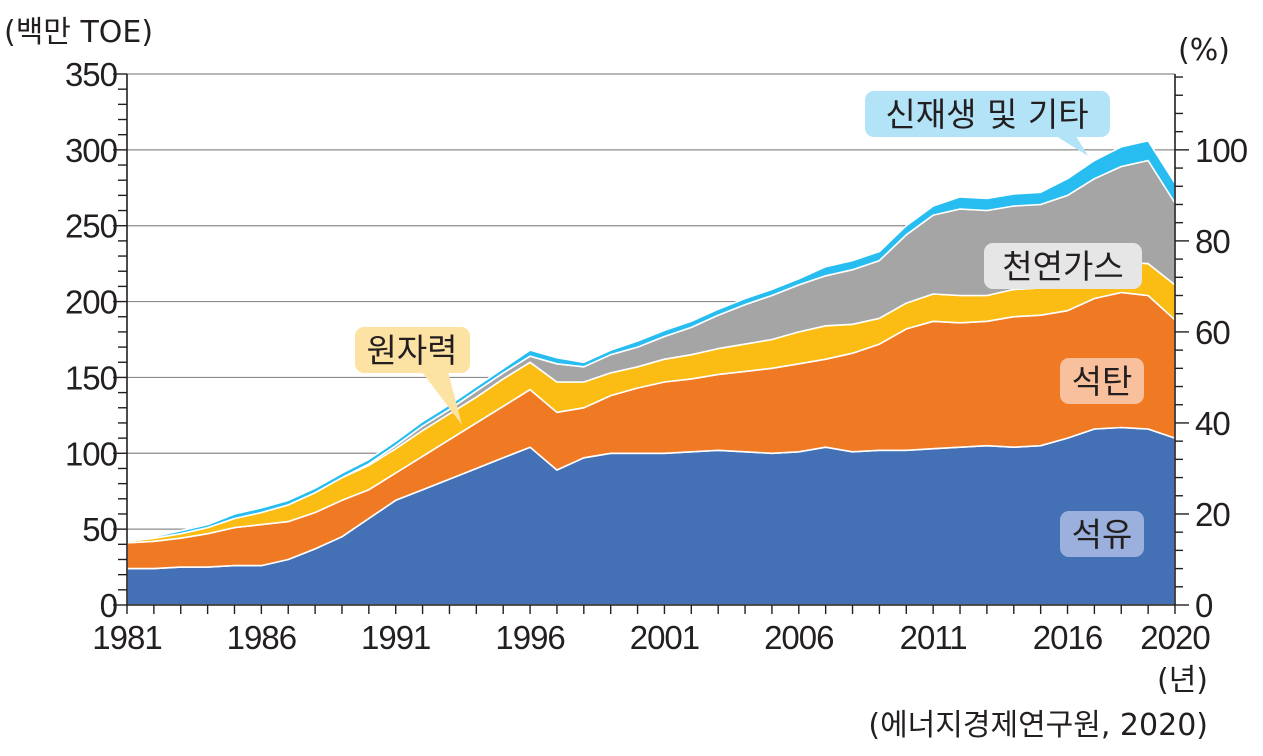  What do you see at coordinates (1212, 423) in the screenshot?
I see `y2-tick-label: 40` at bounding box center [1212, 423].